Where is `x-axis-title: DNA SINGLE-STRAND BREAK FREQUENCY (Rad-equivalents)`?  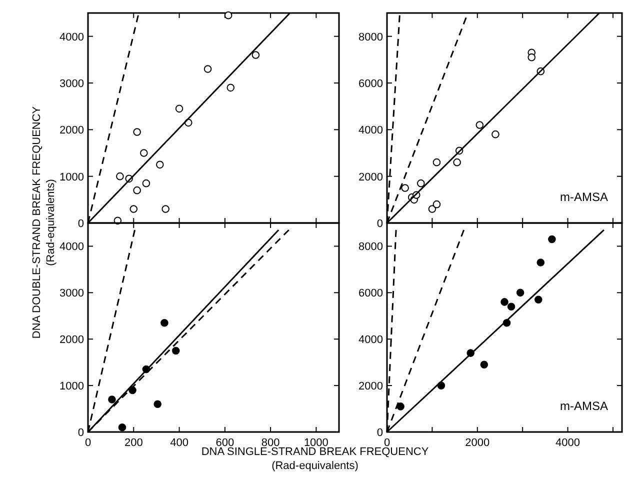 x-axis-title: DNA SINGLE-STRAND BREAK FREQUENCY (Rad-equivalents) is located at coordinates (315, 459).